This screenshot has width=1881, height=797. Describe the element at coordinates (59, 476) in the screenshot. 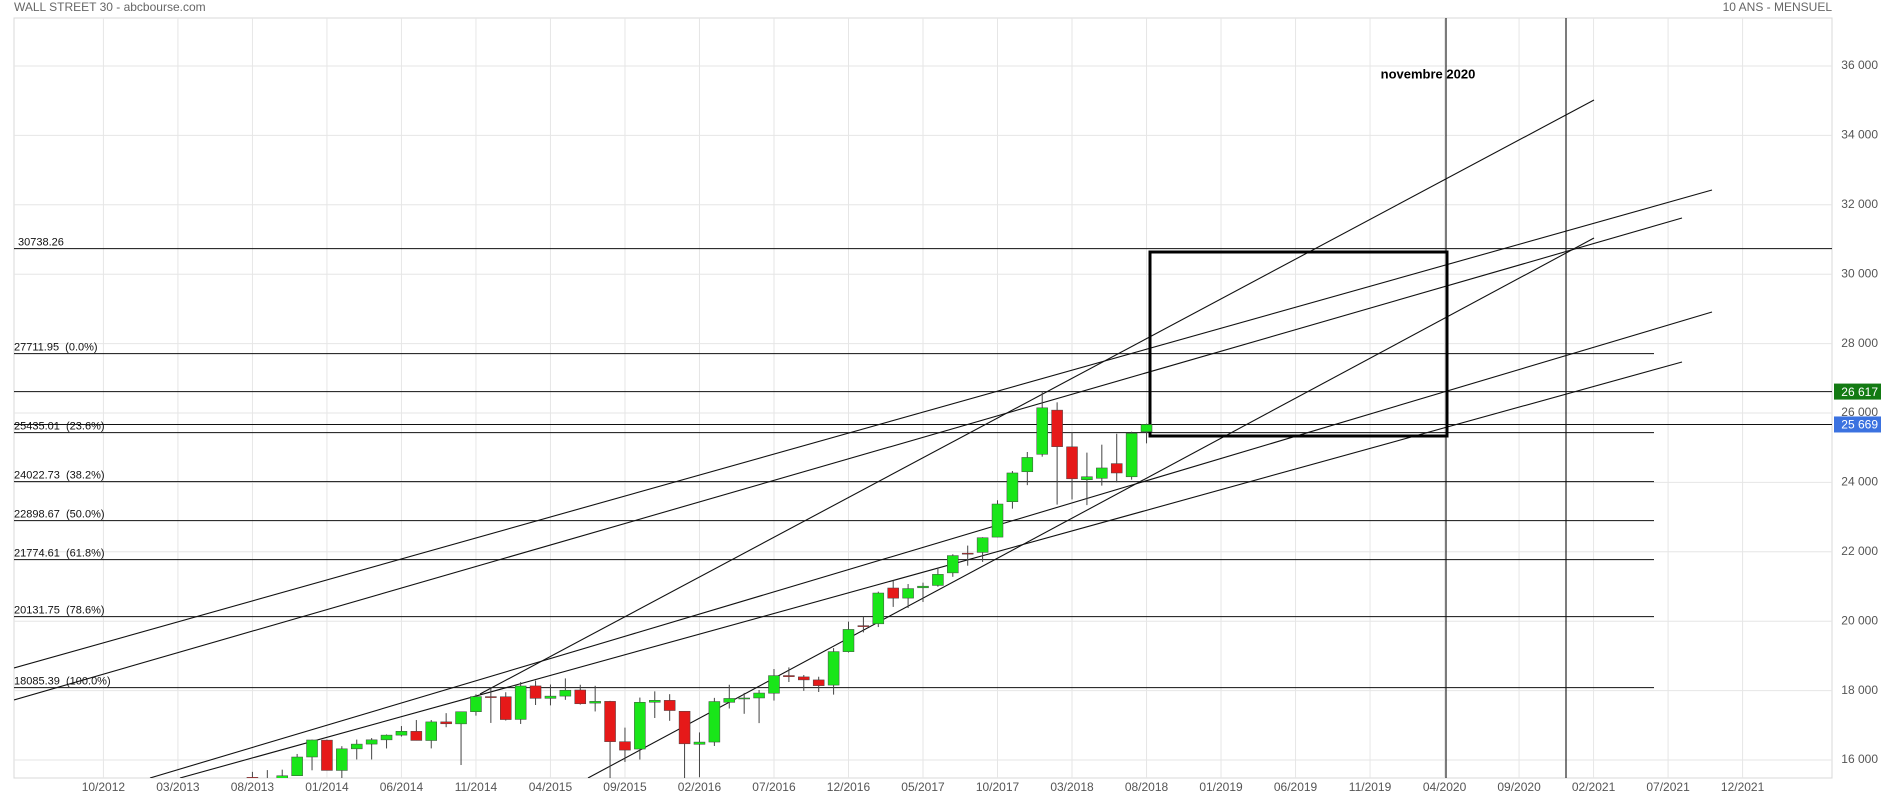

I see `level-label: 24022.73 (38.2%)` at that location.